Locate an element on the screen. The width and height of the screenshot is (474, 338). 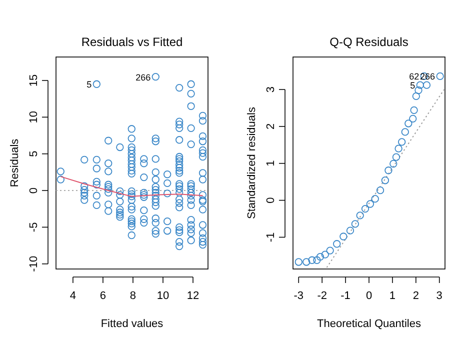
y-tick-label: 5 is located at coordinates (34, 153).